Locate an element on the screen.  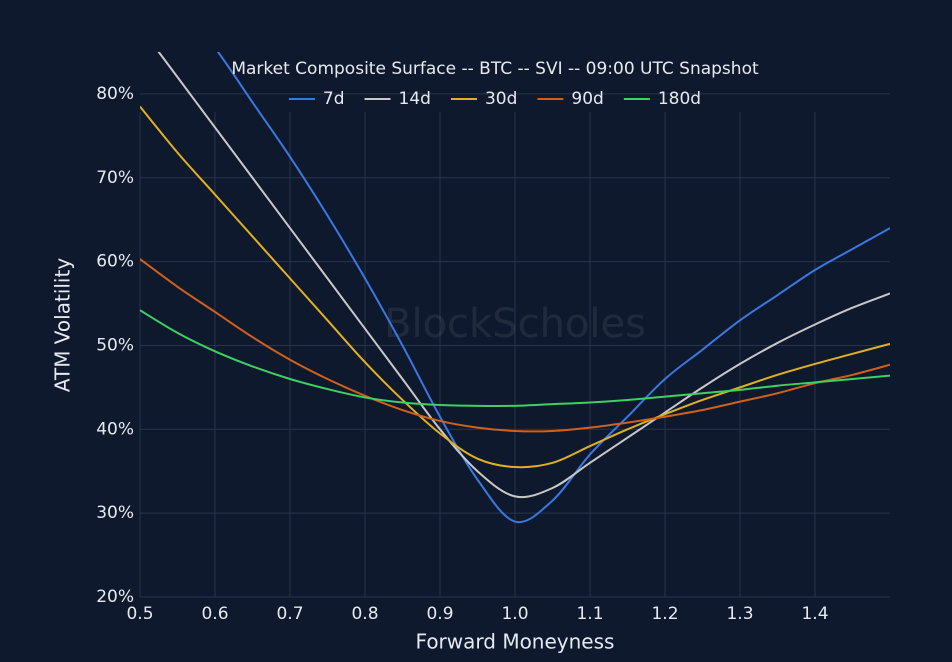
y-tick-label: 50% is located at coordinates (115, 345).